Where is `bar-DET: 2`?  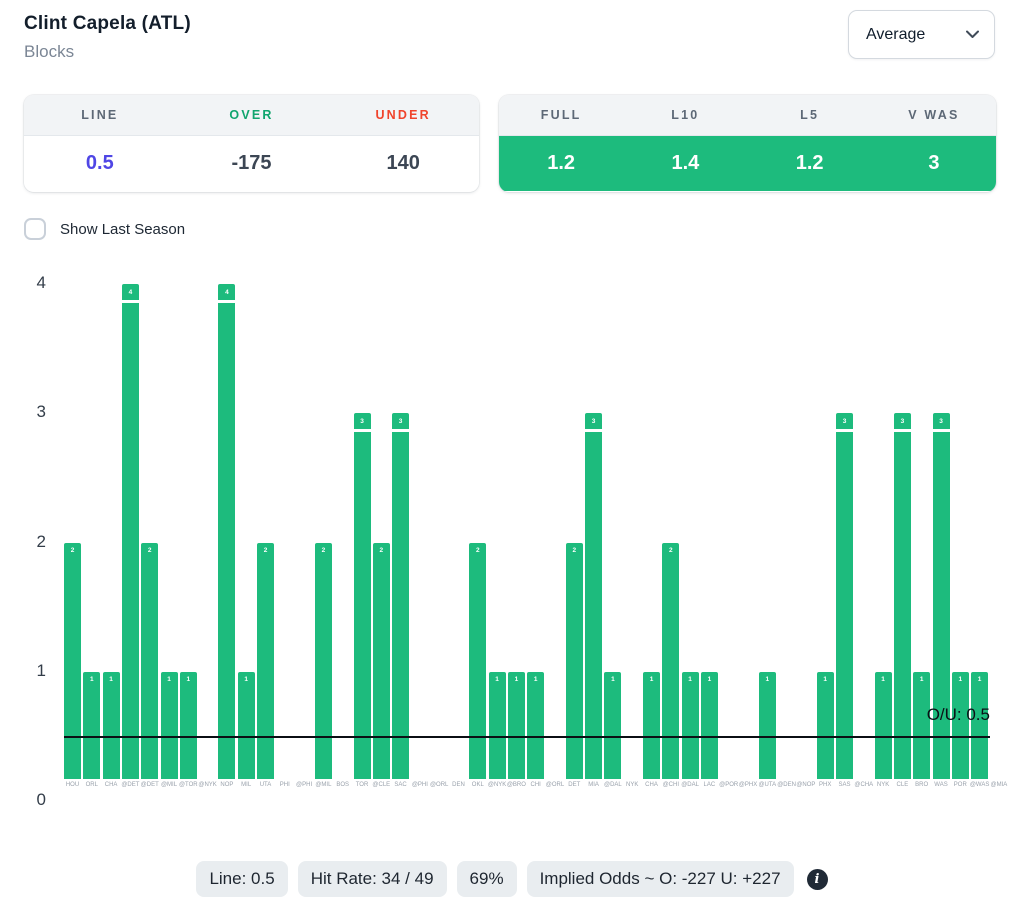 bar-DET: 2 is located at coordinates (574, 660).